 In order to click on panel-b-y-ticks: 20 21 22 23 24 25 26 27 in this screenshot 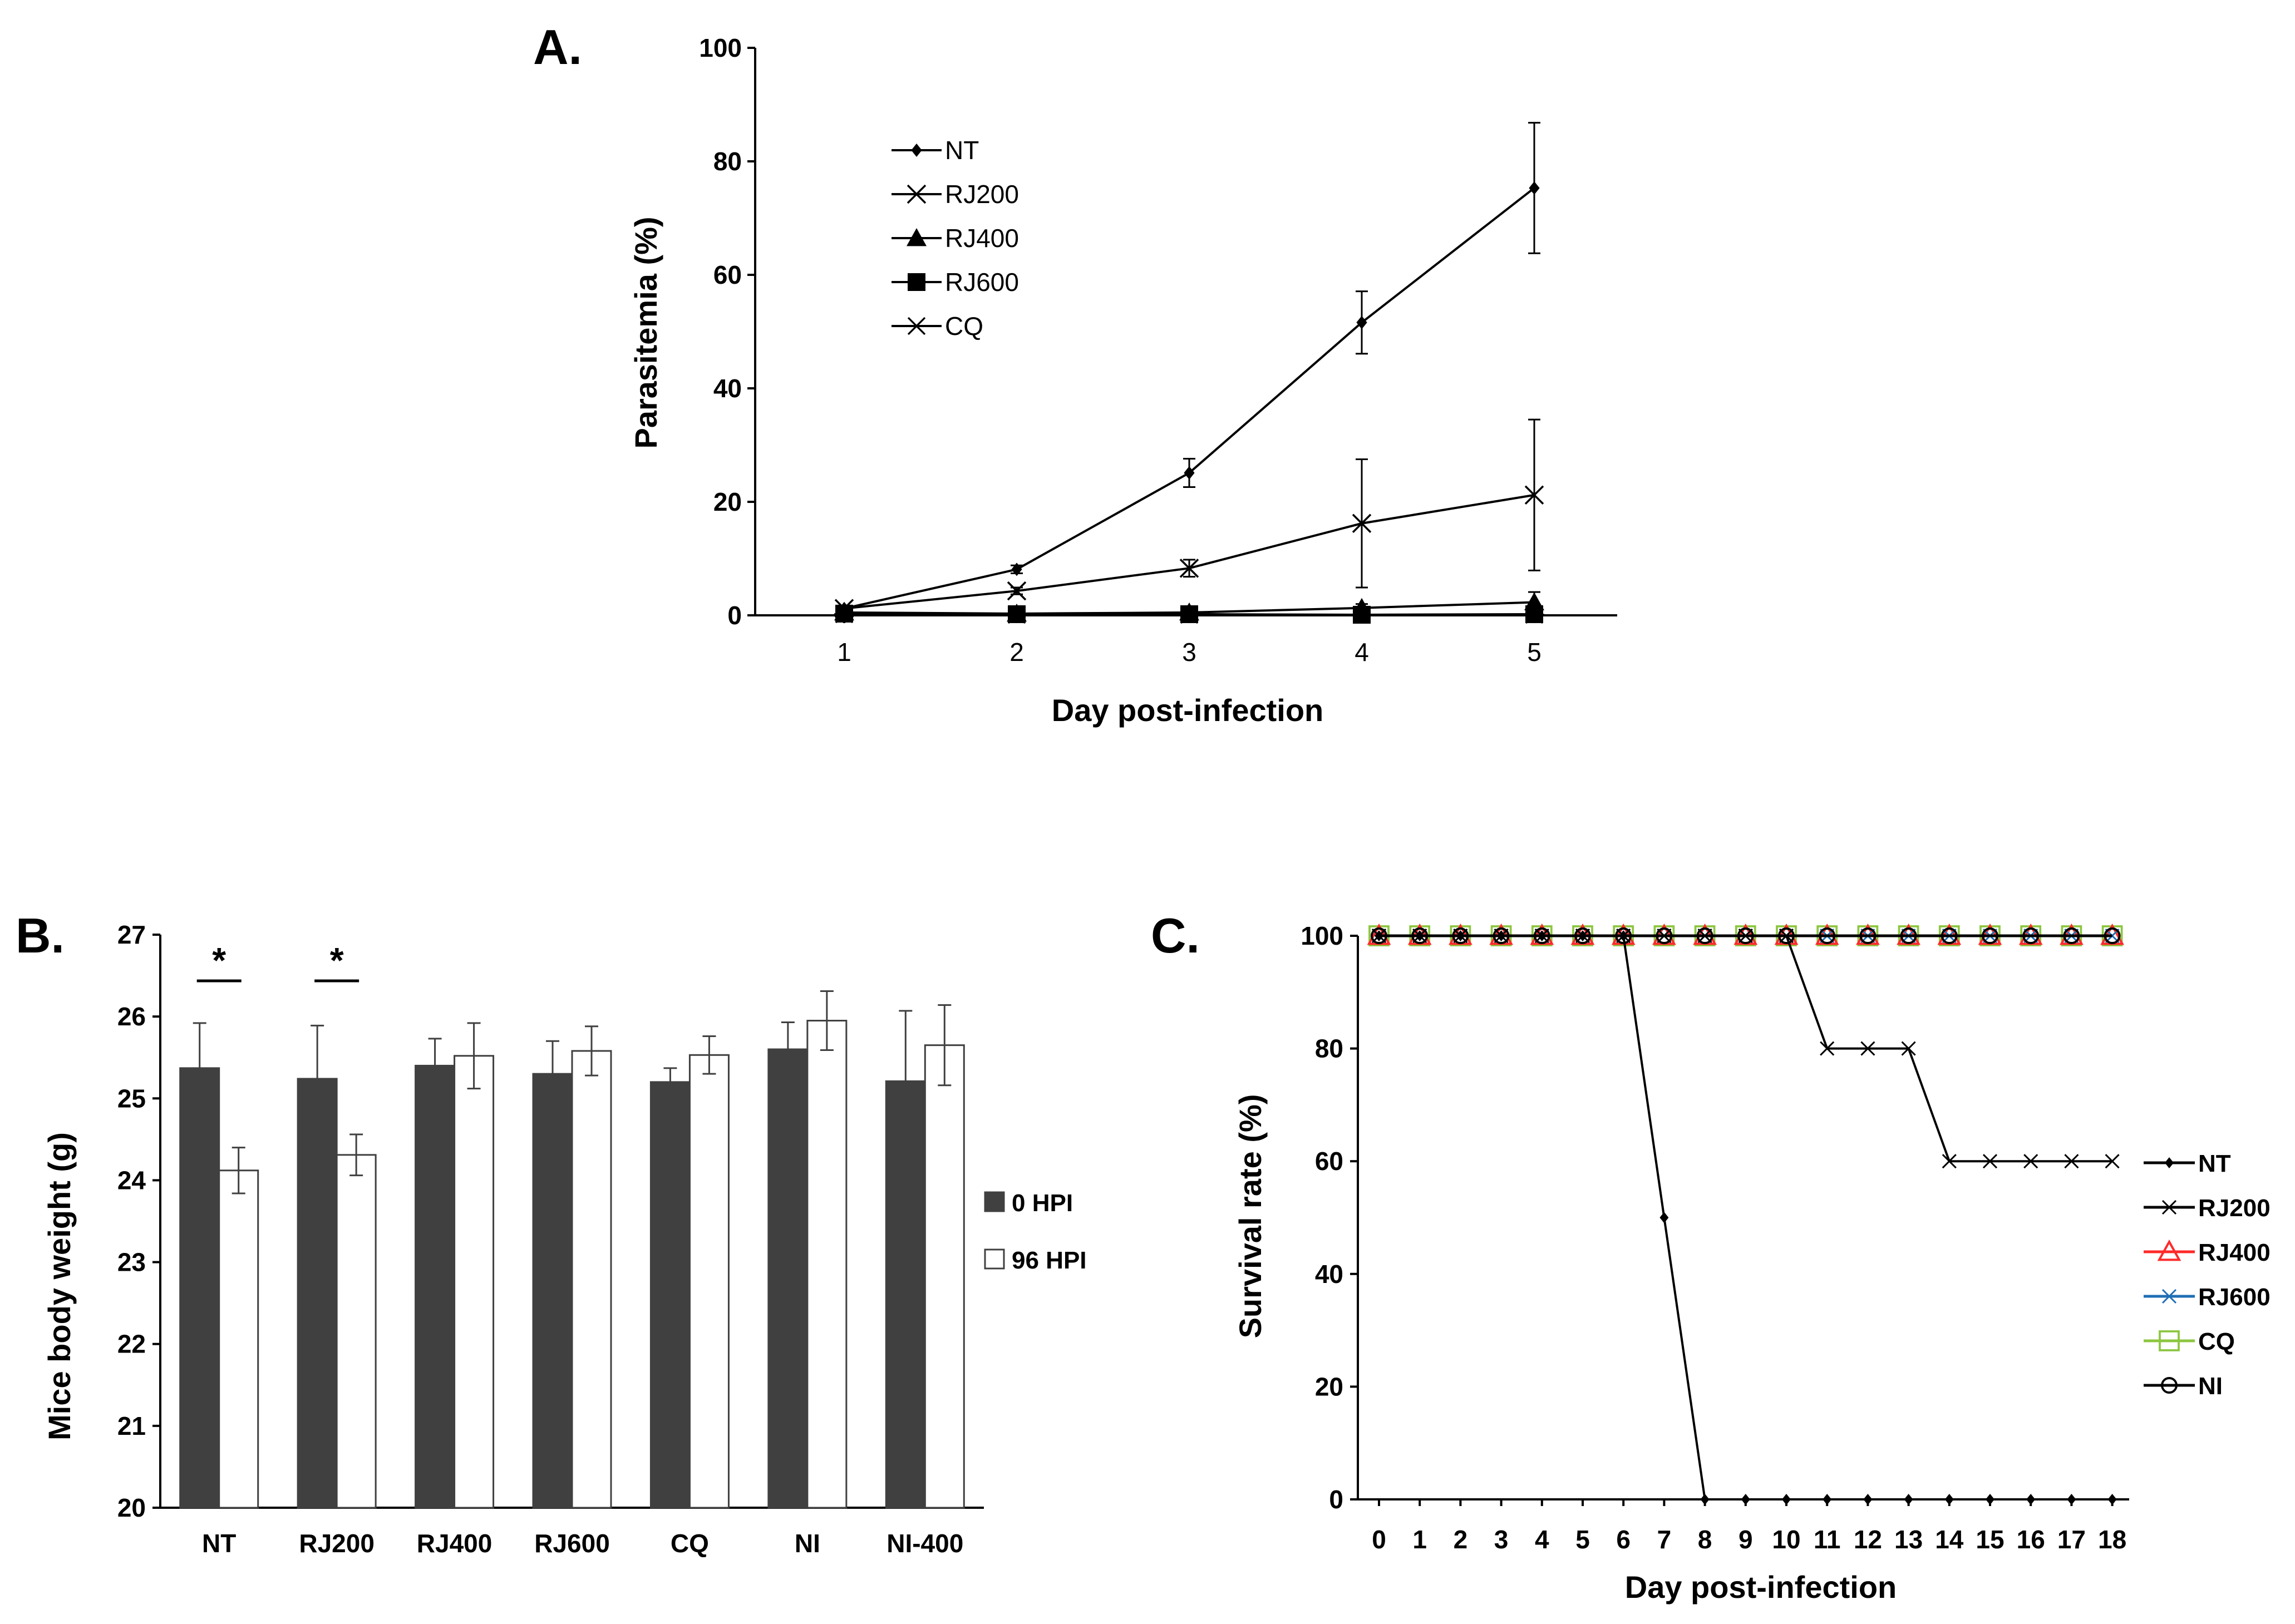, I will do `click(138, 1221)`.